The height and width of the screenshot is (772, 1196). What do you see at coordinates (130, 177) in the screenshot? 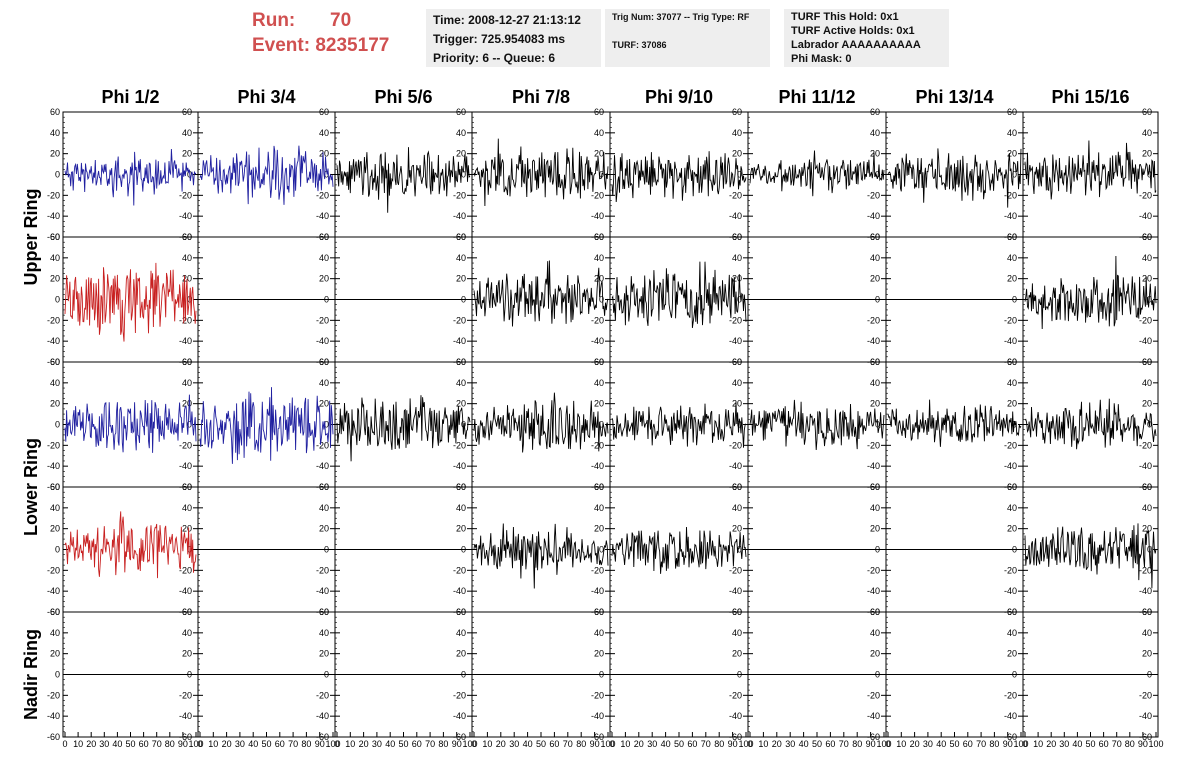
I see `waveform-r1-c1` at bounding box center [130, 177].